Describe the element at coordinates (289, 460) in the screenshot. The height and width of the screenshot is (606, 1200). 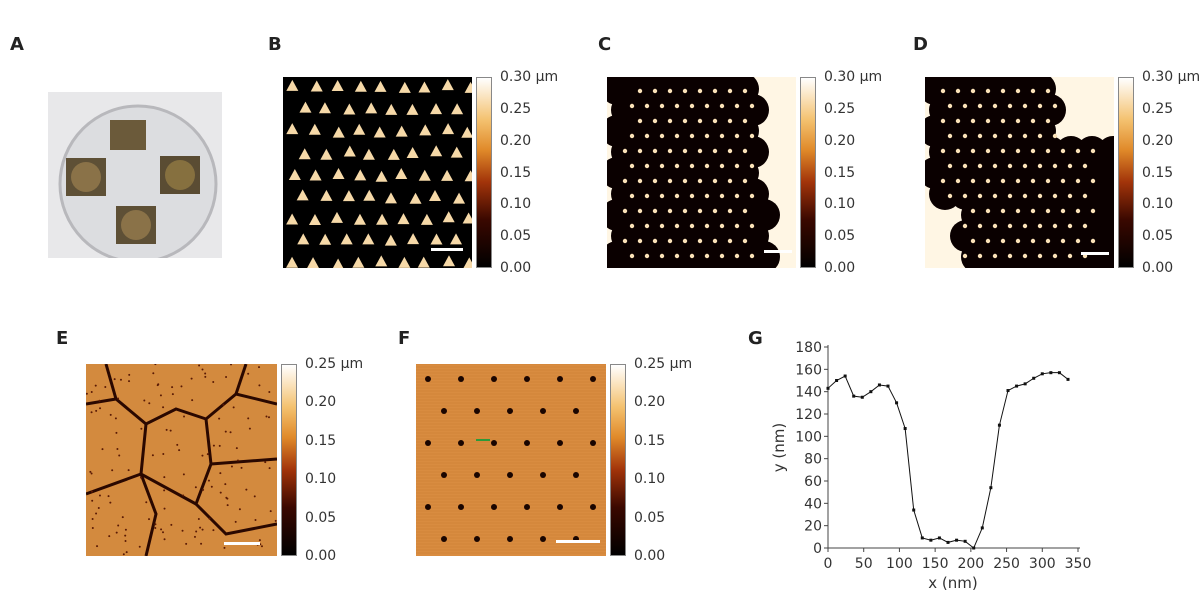
I see `colorbar-e` at that location.